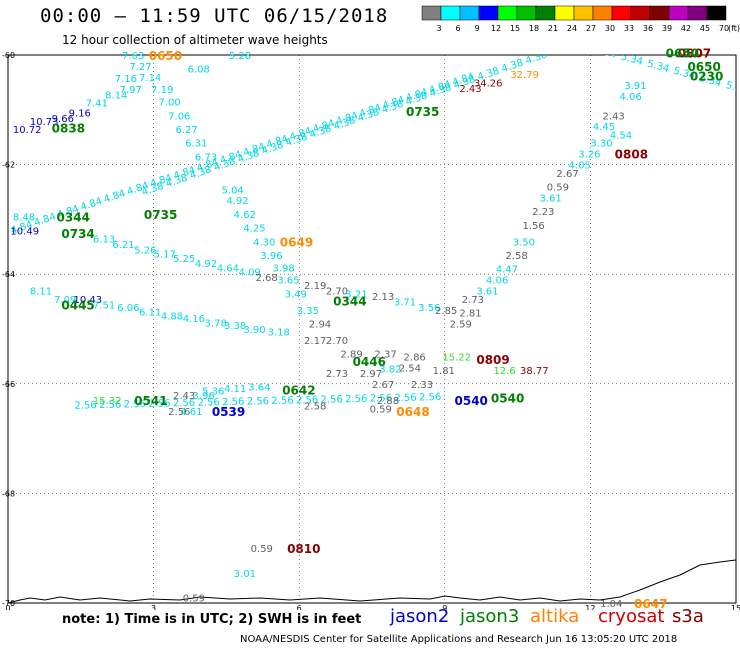 The height and width of the screenshot is (650, 740). I want to click on swh-value: 9.16, so click(80, 114).